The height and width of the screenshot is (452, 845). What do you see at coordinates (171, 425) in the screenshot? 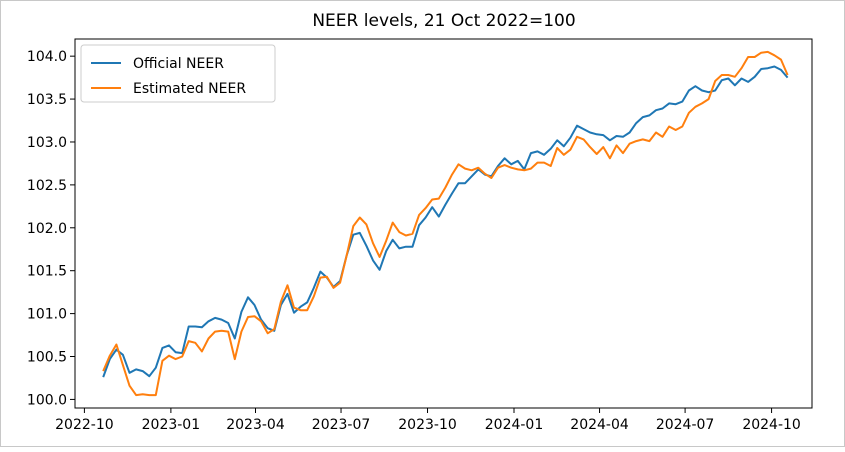
I see `x-tick-label: 2023-01` at bounding box center [171, 425].